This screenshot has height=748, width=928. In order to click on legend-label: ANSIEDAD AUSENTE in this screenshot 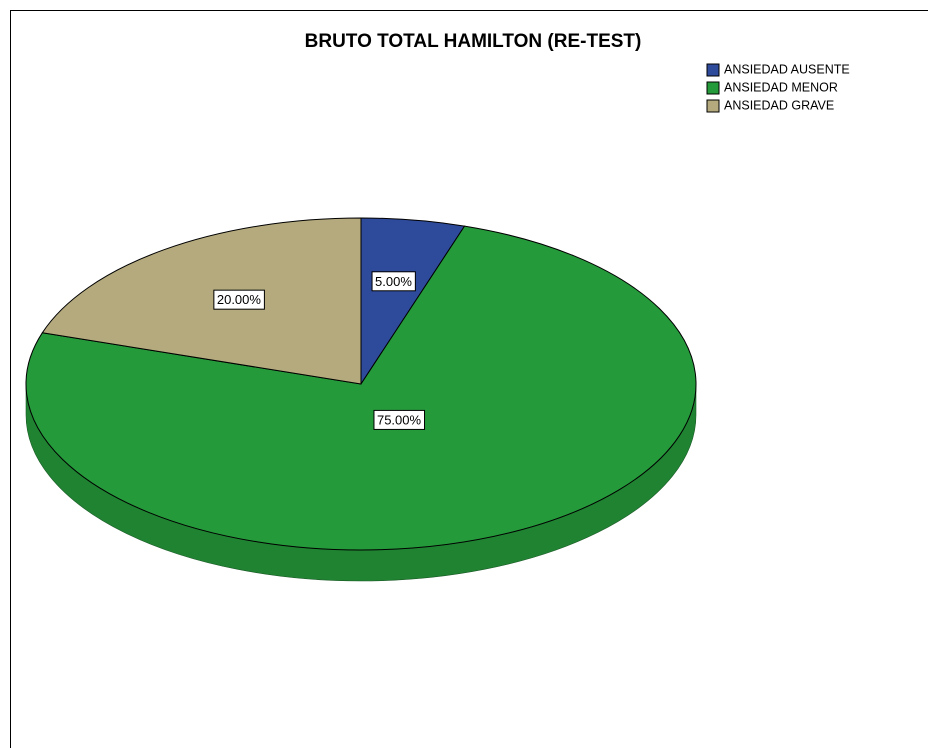, I will do `click(787, 69)`.